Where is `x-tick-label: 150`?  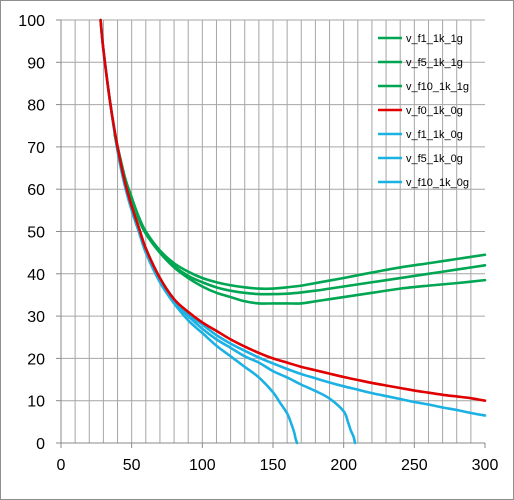 x-tick-label: 150 is located at coordinates (273, 465).